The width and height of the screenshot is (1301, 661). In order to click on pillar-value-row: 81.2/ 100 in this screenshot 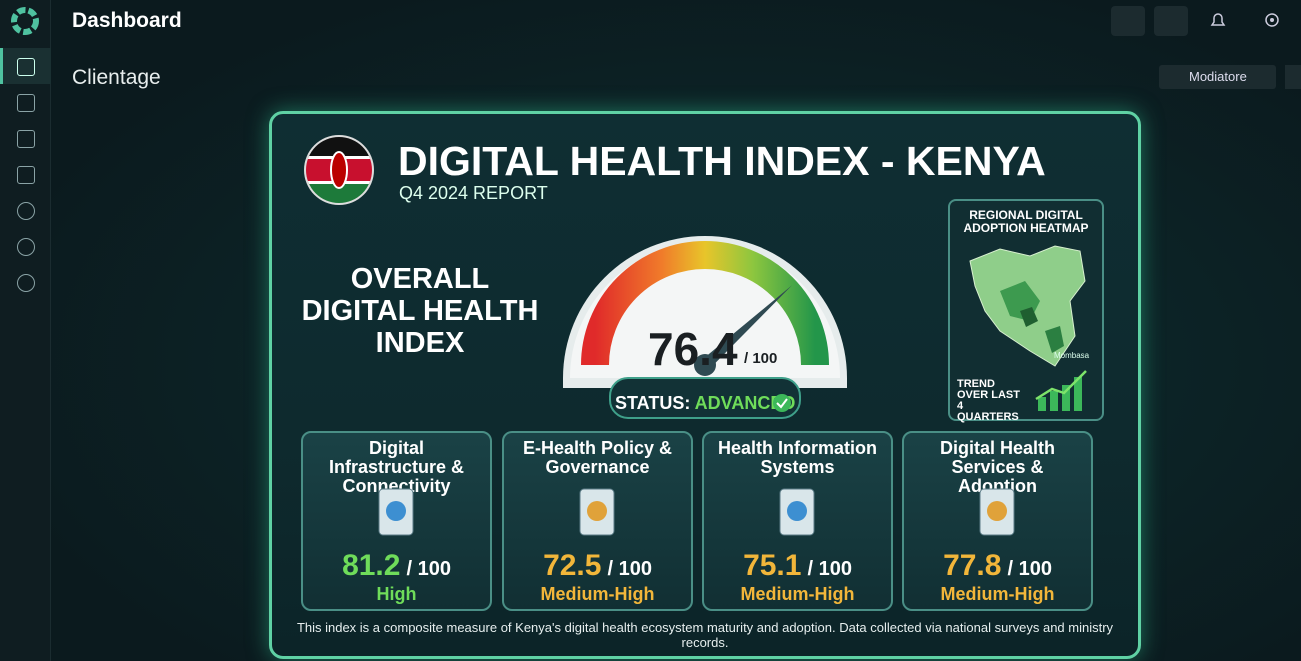, I will do `click(396, 566)`.